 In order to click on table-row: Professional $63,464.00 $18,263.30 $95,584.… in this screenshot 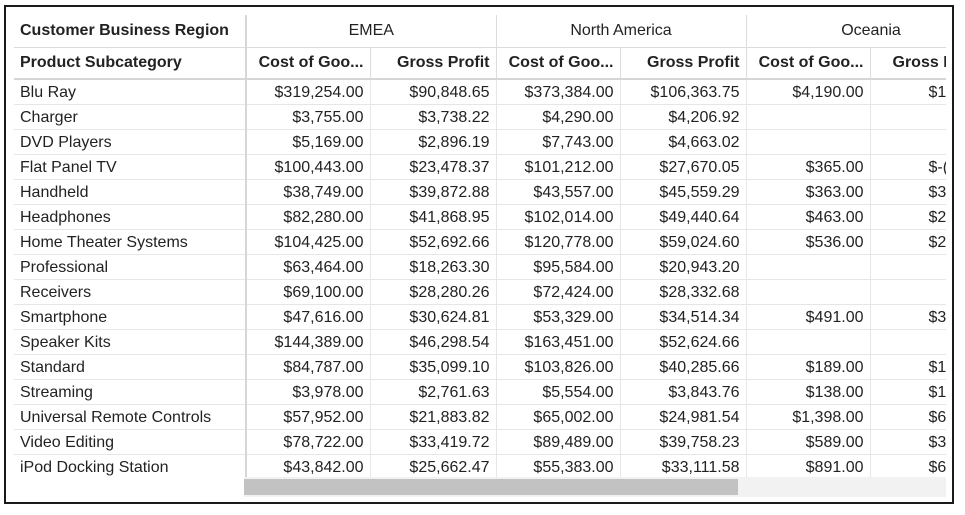, I will do `click(480, 267)`.